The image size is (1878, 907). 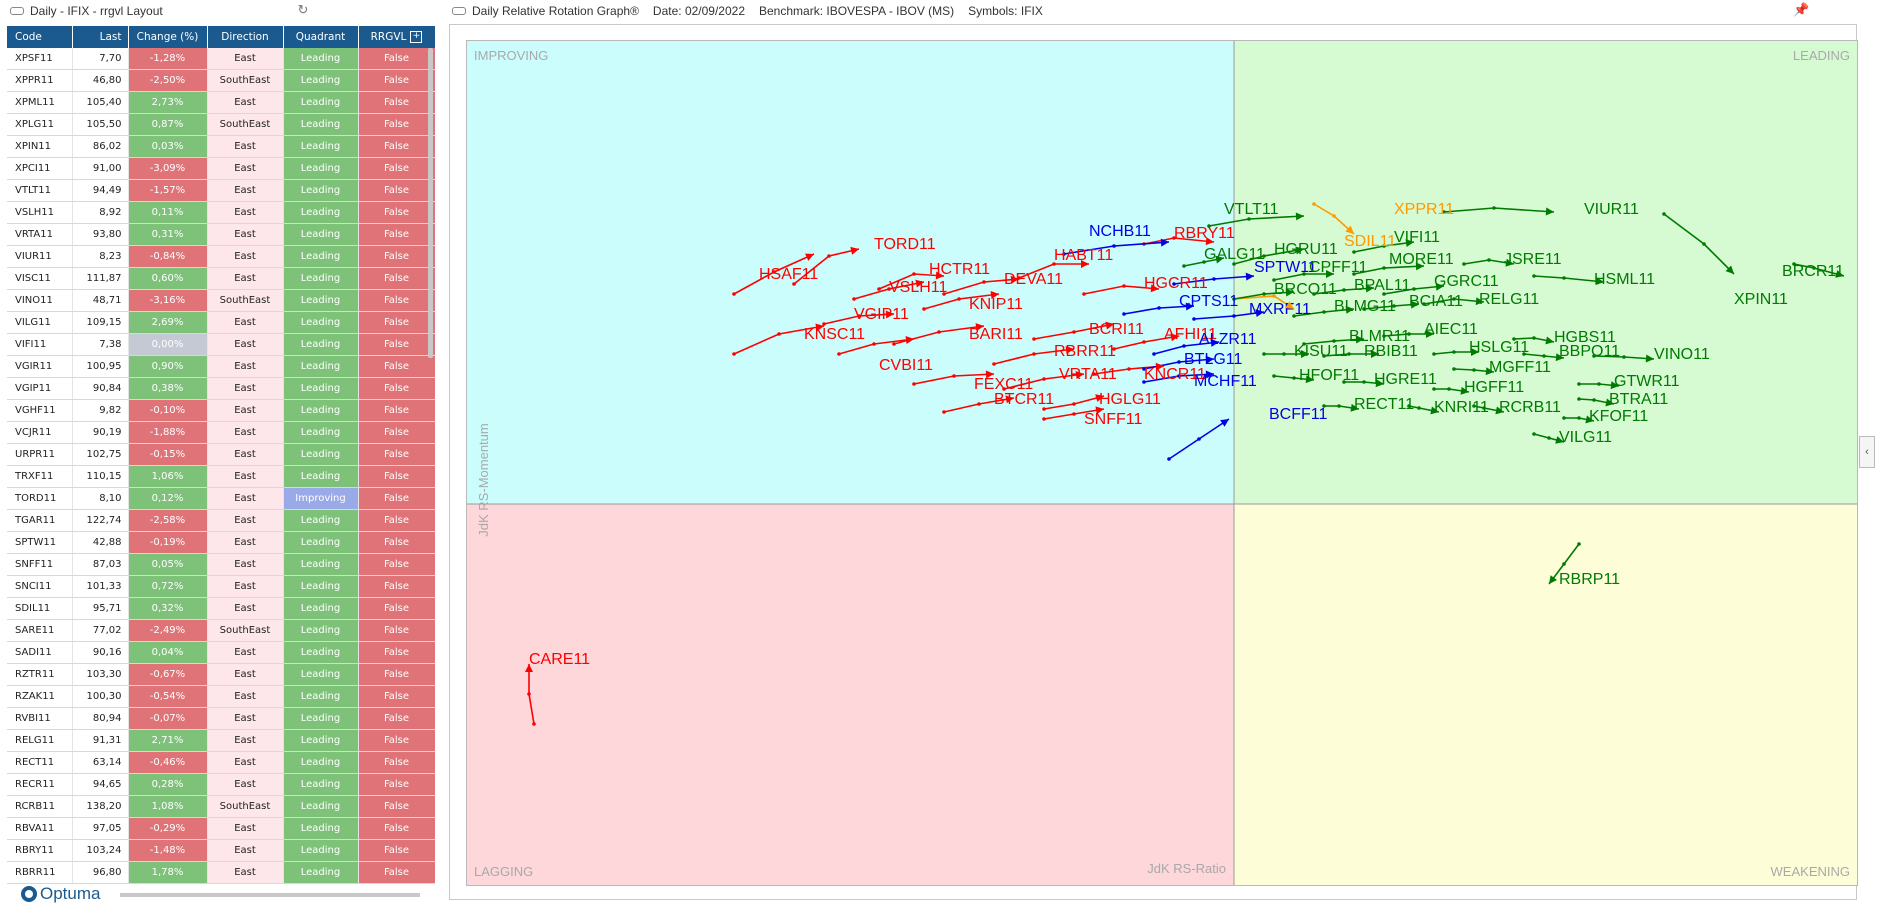 I want to click on symbol-label: FEXC11, so click(x=1003, y=384).